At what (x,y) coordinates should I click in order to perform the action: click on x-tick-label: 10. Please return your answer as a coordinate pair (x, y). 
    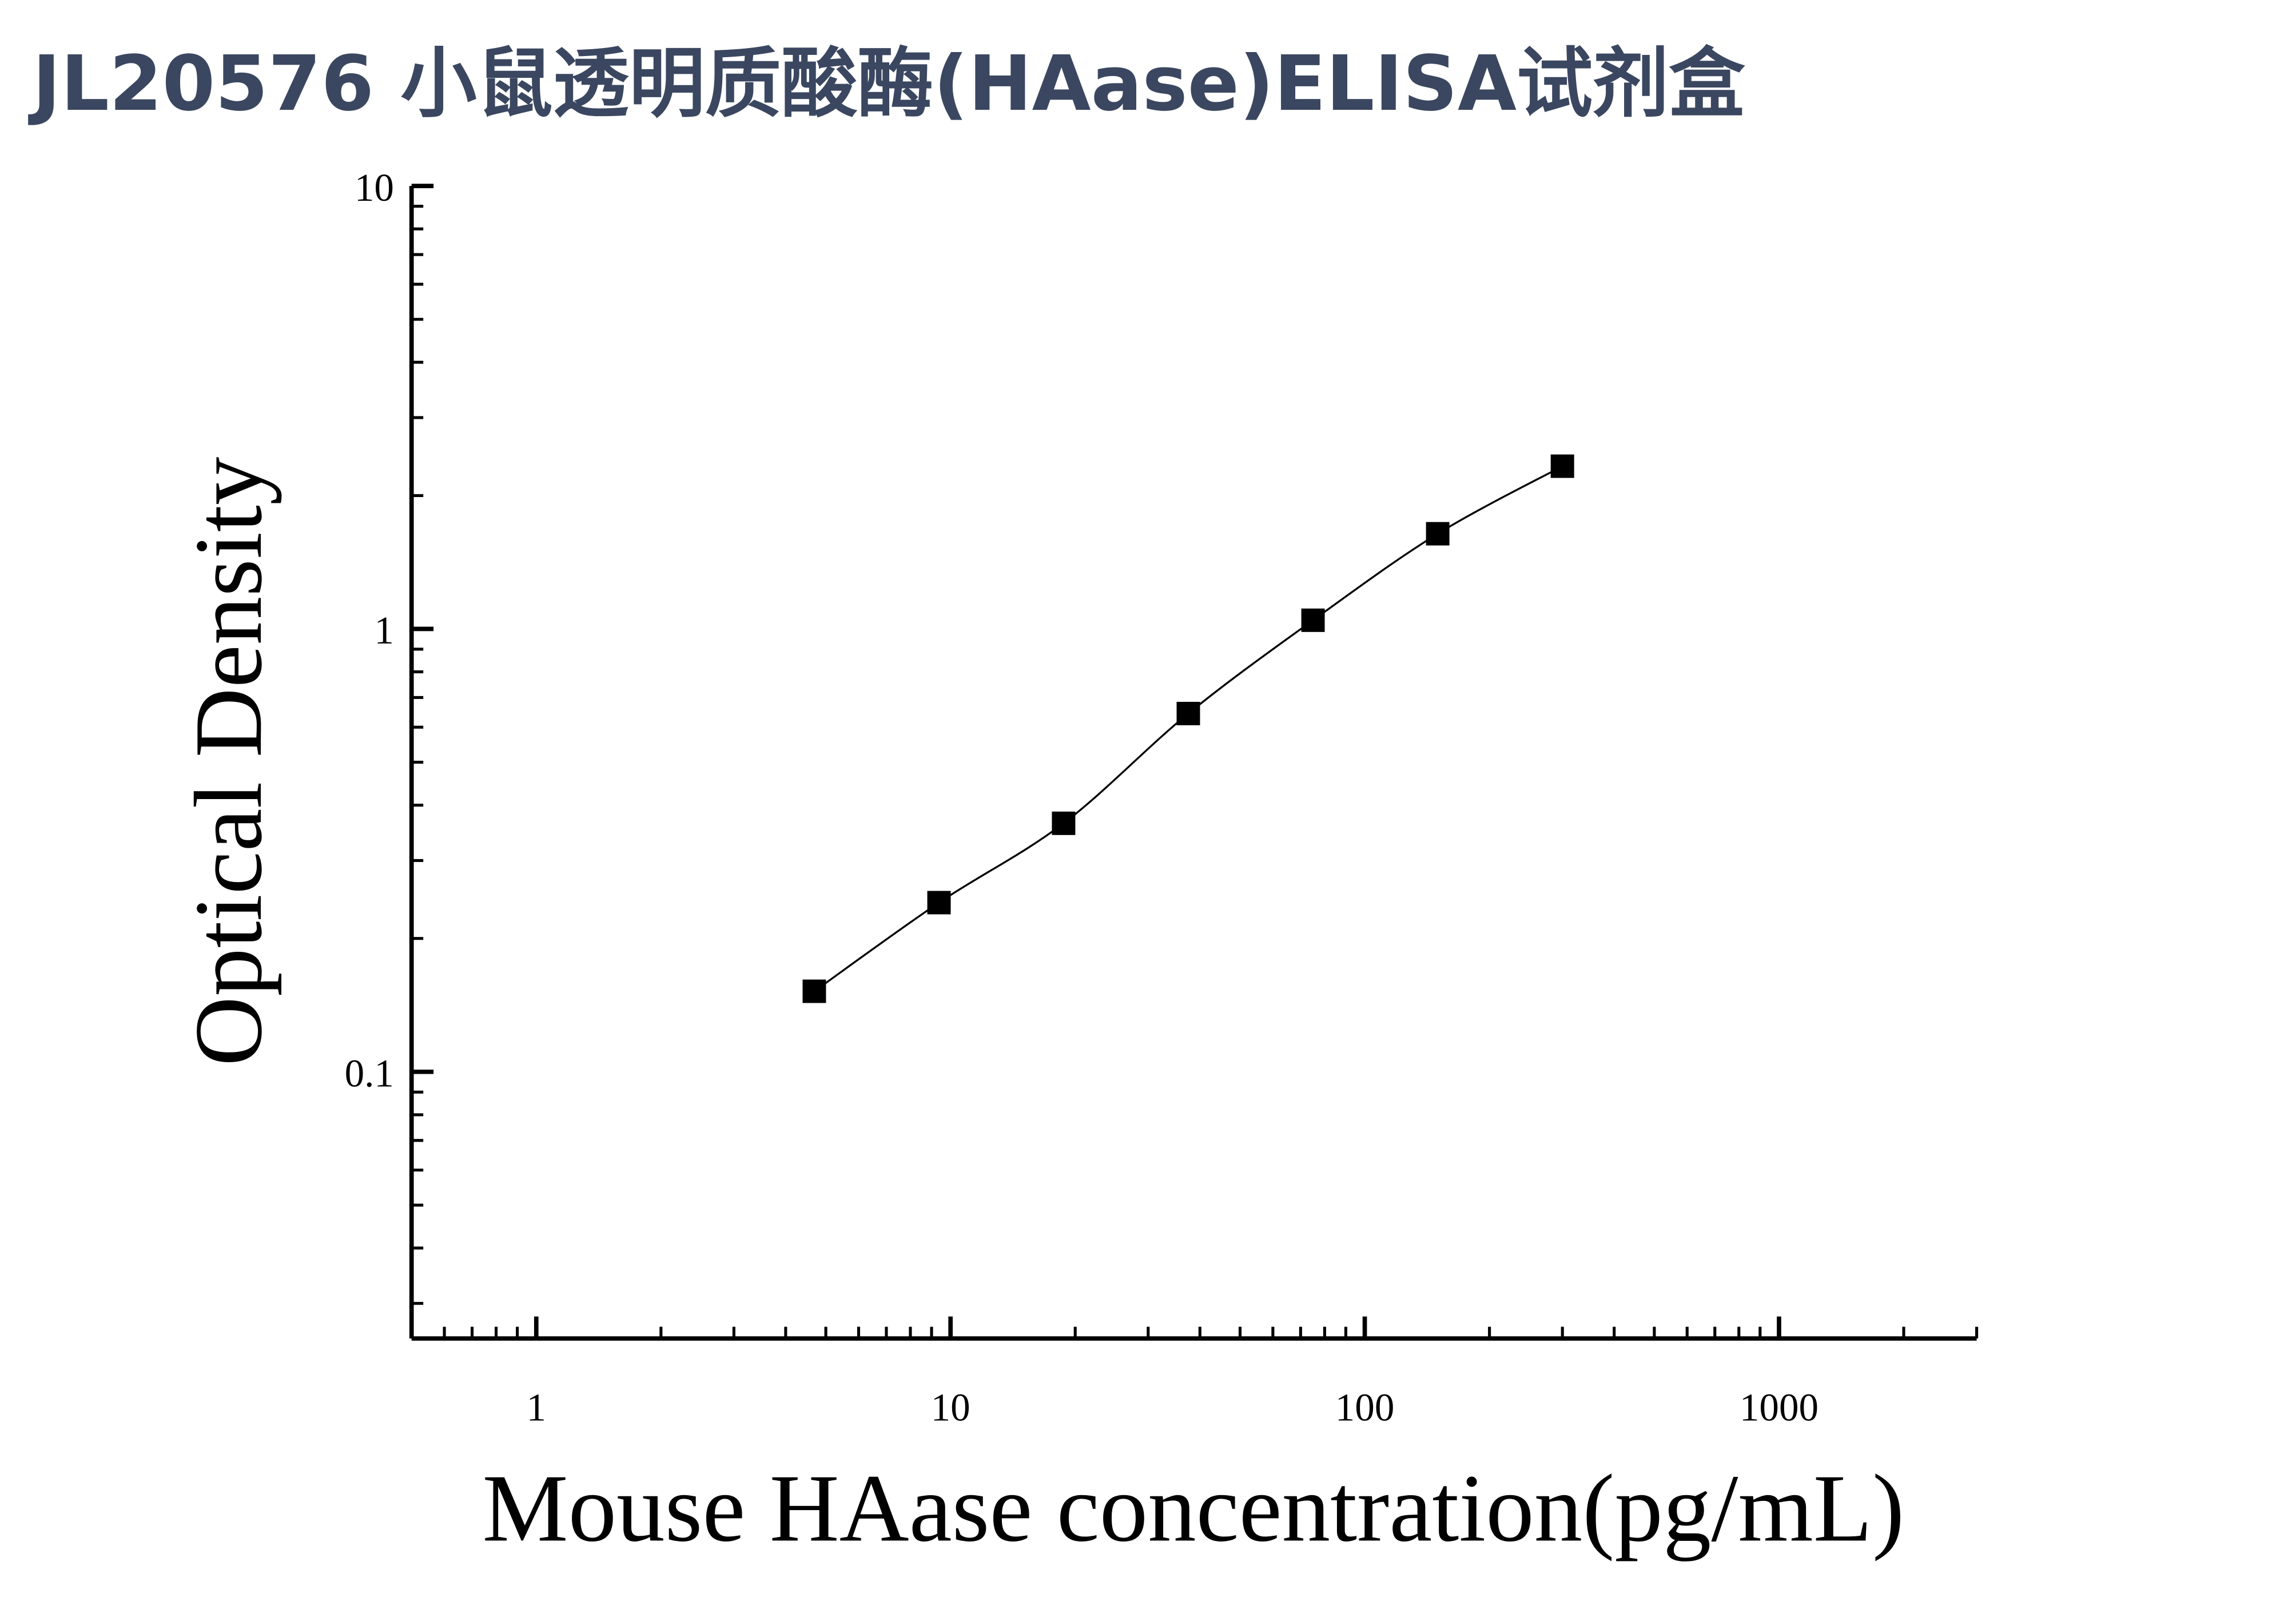
    Looking at the image, I should click on (951, 1407).